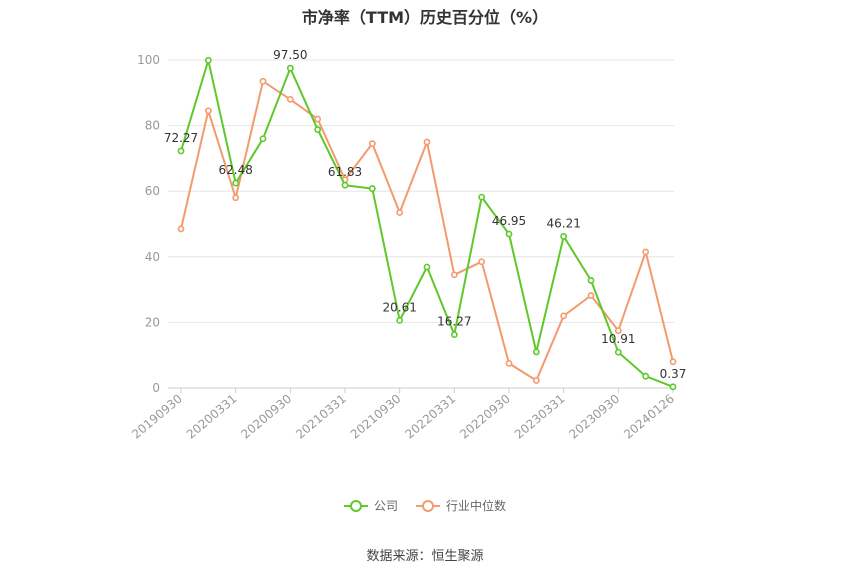  I want to click on legend-item-industry-median: 行业中位数, so click(461, 505).